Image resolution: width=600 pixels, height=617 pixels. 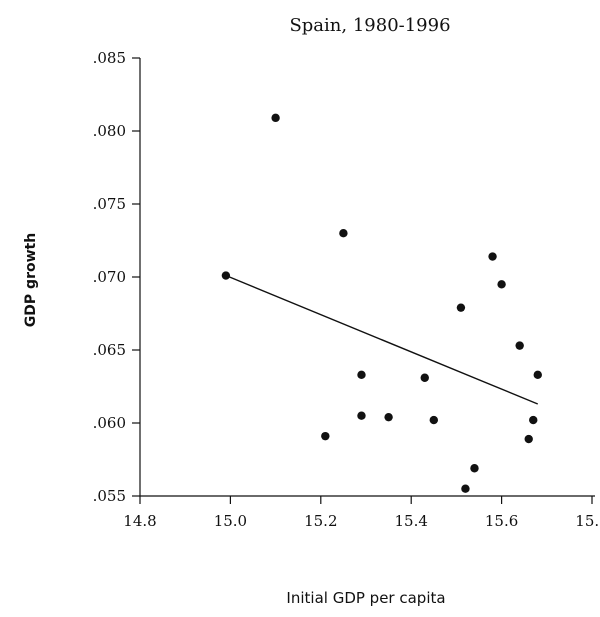 I want to click on x-ticks: 14.8 15.0 15.2 15.4 15.6 15.8, so click(x=361, y=513).